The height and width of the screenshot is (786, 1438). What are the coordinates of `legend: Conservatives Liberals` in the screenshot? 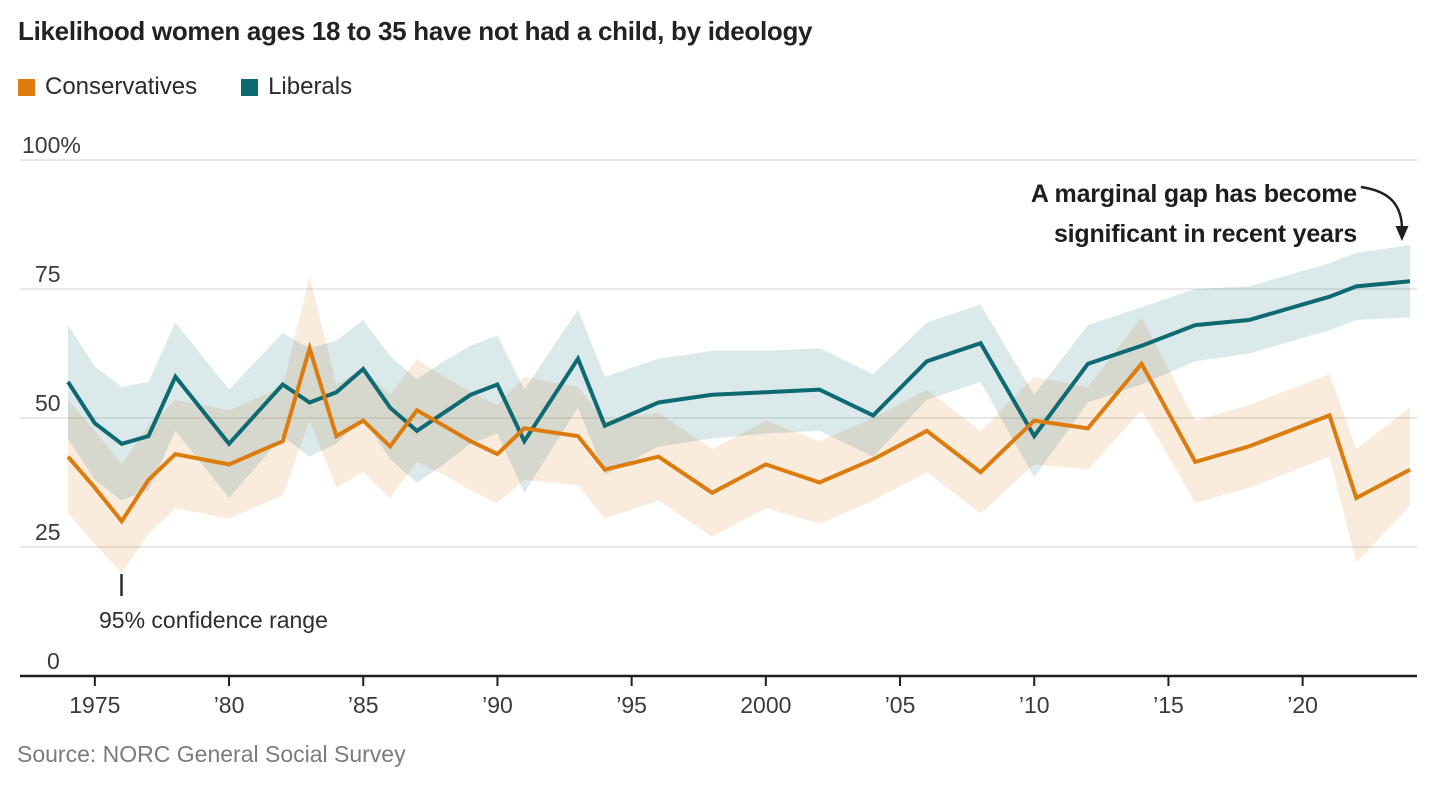 It's located at (185, 87).